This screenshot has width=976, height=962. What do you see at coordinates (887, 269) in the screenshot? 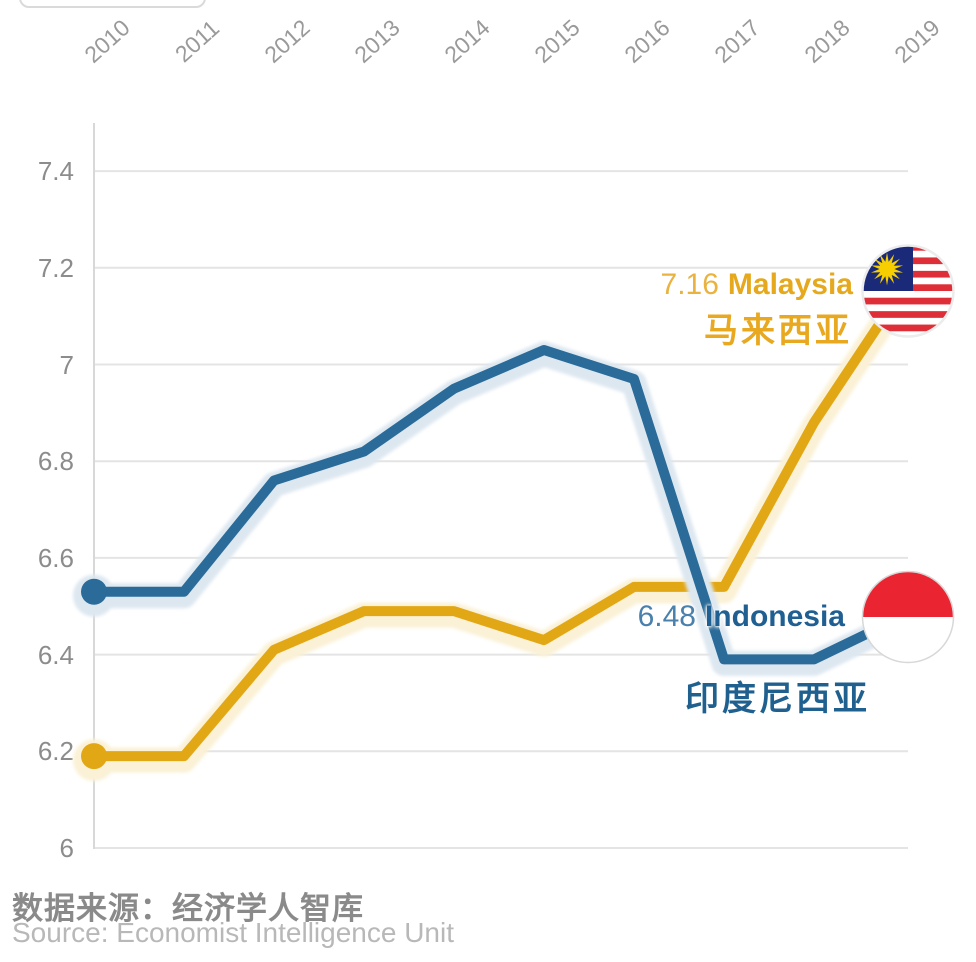
I see `malaysia-star` at bounding box center [887, 269].